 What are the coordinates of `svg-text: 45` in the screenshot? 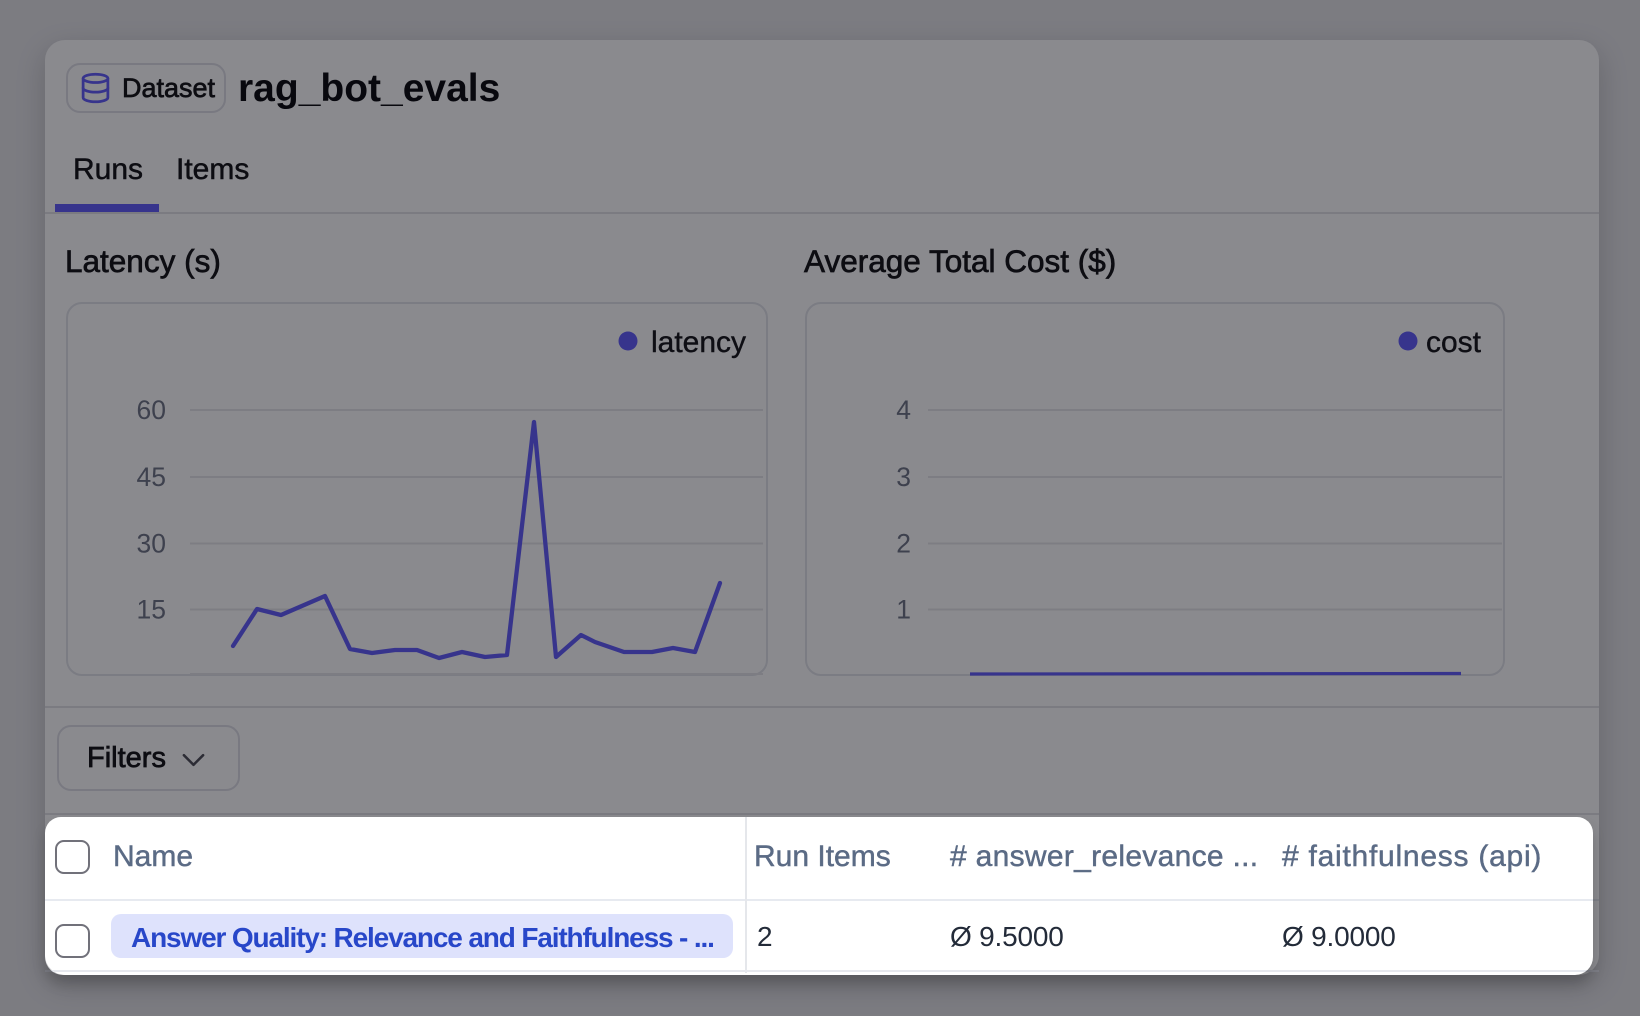 It's located at (151, 477).